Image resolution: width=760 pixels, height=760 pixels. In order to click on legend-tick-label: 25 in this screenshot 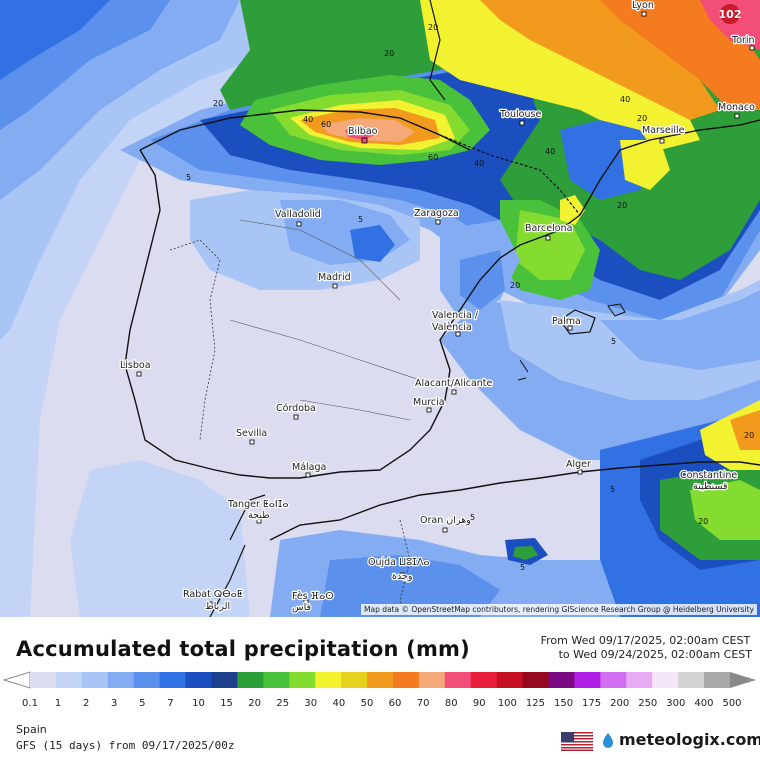, I will do `click(282, 703)`.